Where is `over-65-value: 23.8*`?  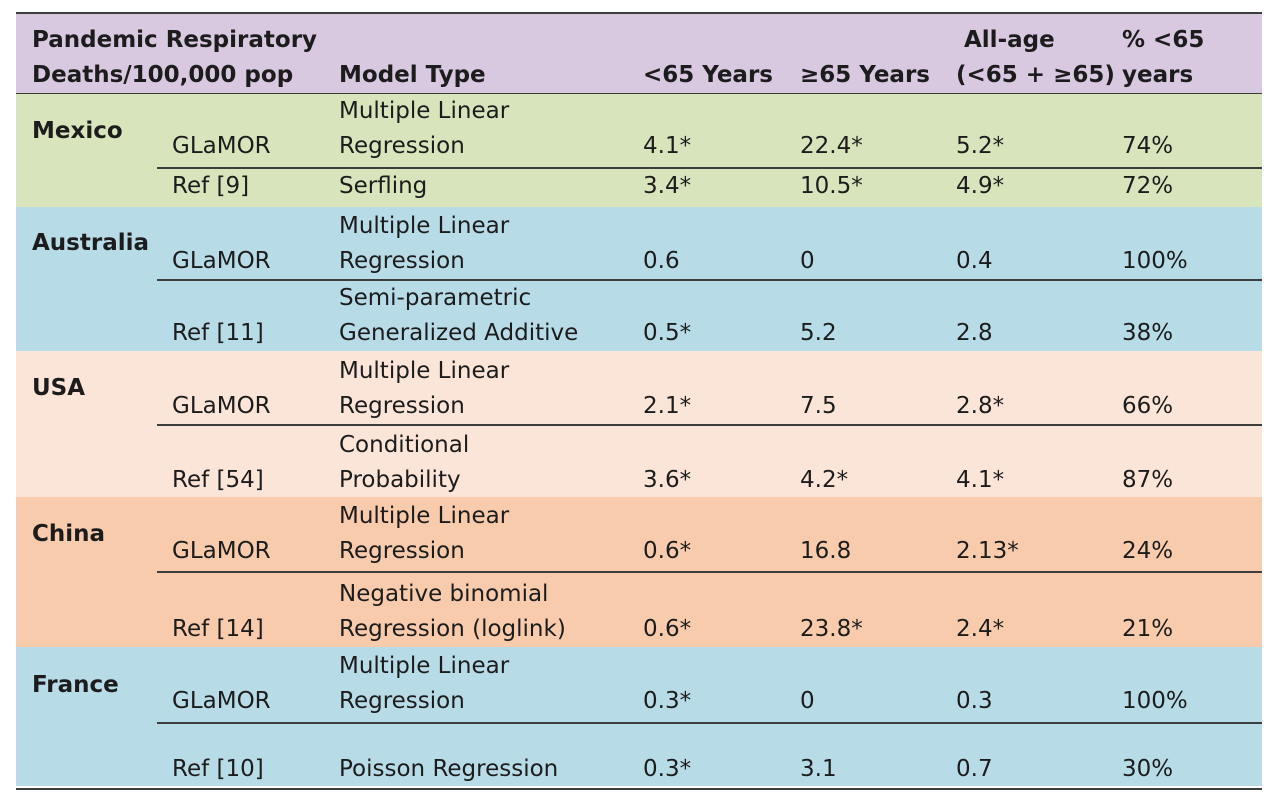
over-65-value: 23.8* is located at coordinates (831, 629).